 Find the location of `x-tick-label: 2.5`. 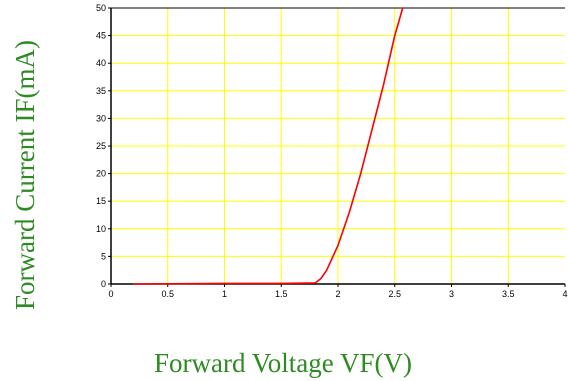

x-tick-label: 2.5 is located at coordinates (394, 294).